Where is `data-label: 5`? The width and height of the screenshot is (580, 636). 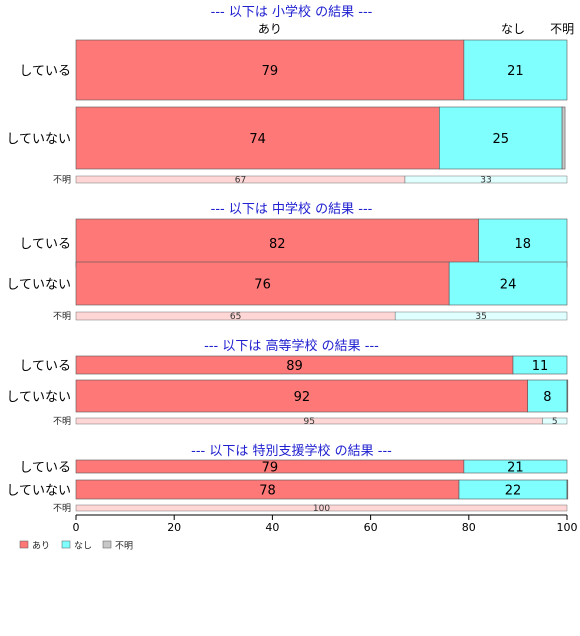
data-label: 5 is located at coordinates (555, 422).